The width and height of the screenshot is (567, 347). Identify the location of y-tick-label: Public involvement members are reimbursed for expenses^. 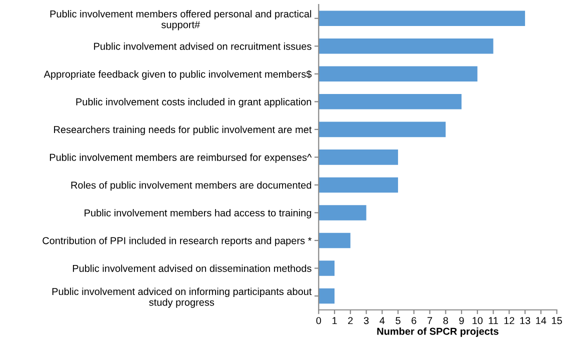
(181, 158).